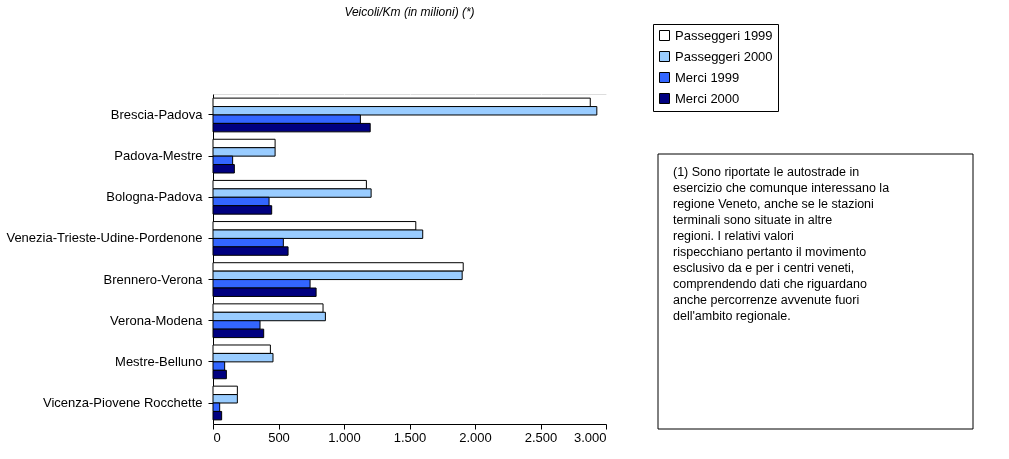  What do you see at coordinates (153, 279) in the screenshot?
I see `y-tick-label: Brennero-Verona` at bounding box center [153, 279].